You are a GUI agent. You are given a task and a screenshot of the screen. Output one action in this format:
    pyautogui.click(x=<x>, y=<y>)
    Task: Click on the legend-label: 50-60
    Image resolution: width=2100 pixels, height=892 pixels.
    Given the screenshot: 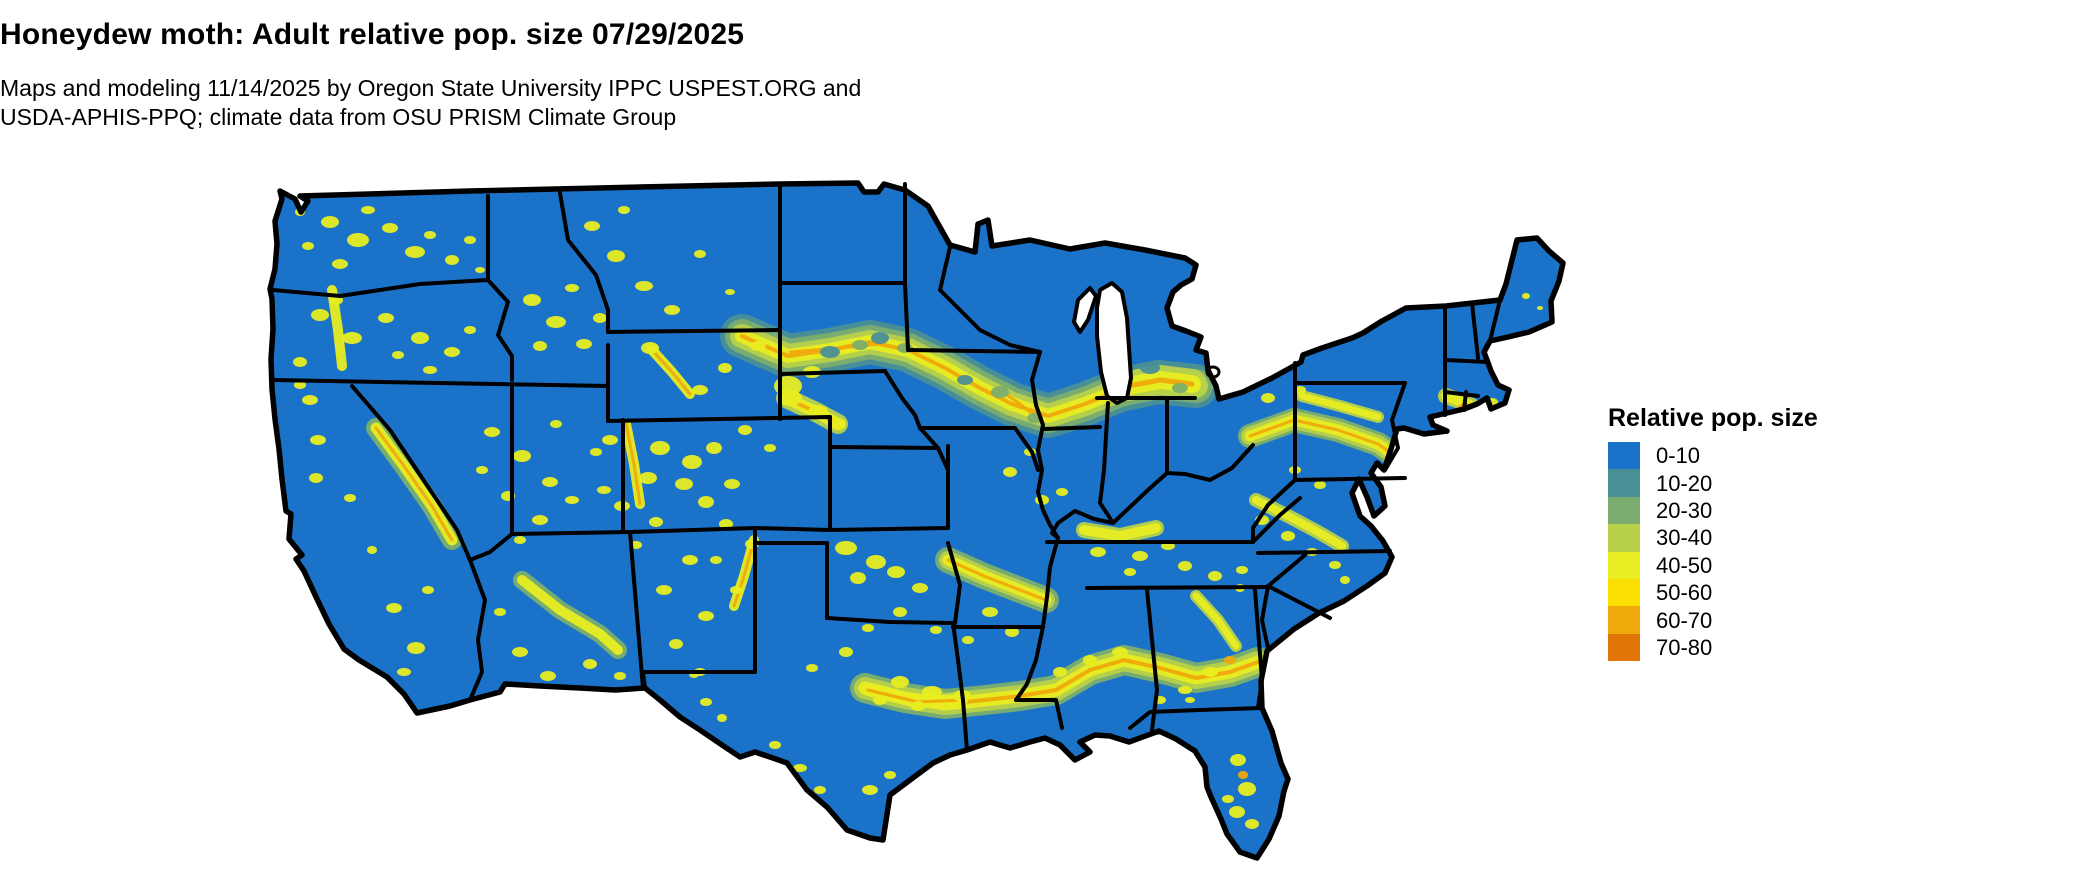 What is the action you would take?
    pyautogui.click(x=1684, y=593)
    